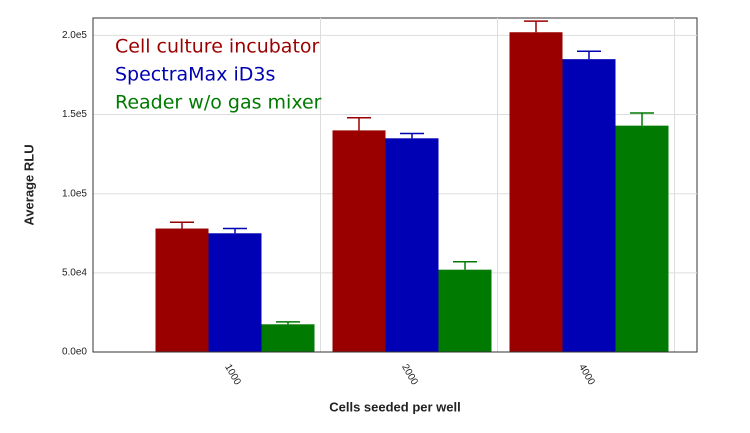  What do you see at coordinates (74, 35) in the screenshot?
I see `y-tick-label: 2.0e5` at bounding box center [74, 35].